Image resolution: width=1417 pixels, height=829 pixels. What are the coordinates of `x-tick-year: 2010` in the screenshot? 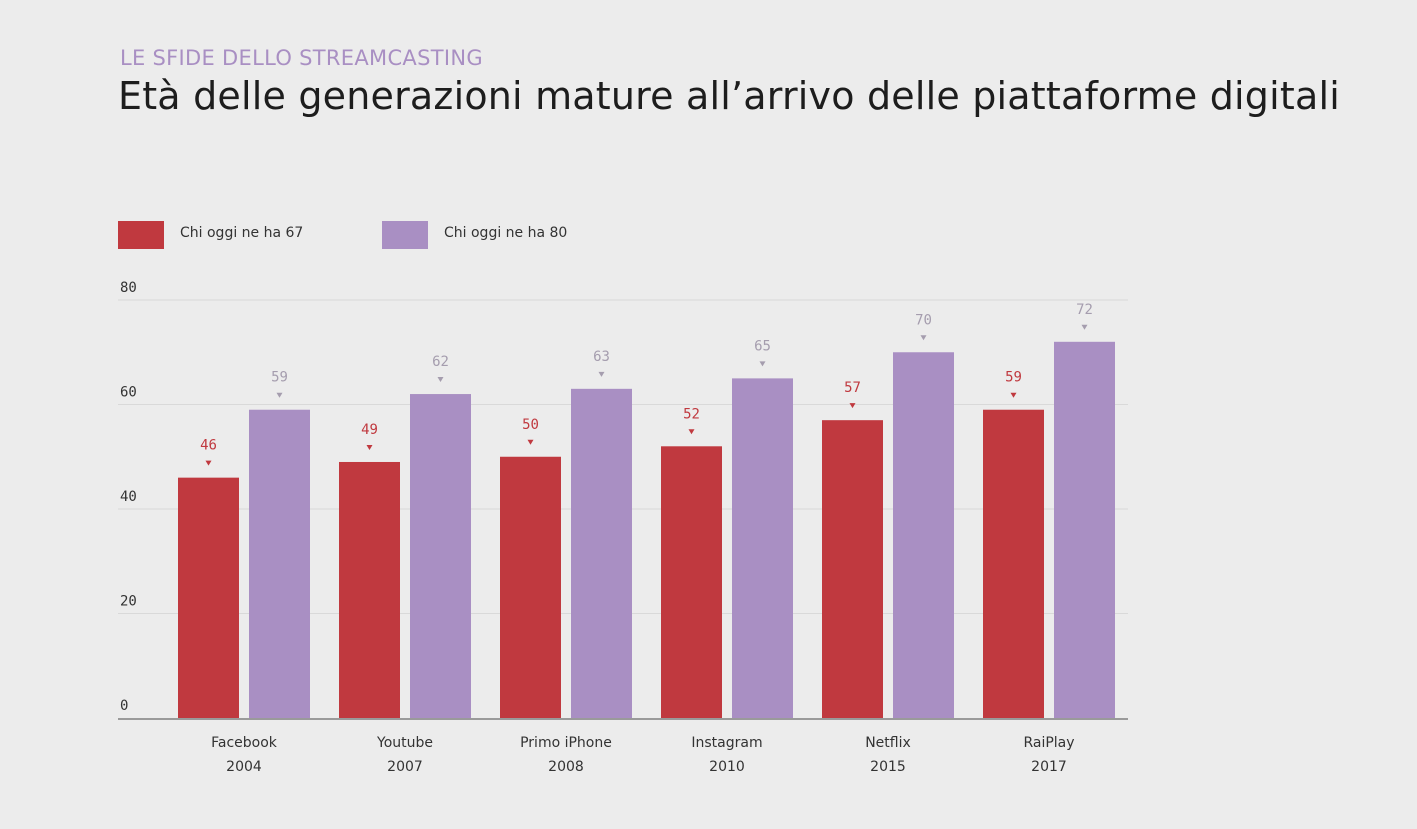 It's located at (727, 767).